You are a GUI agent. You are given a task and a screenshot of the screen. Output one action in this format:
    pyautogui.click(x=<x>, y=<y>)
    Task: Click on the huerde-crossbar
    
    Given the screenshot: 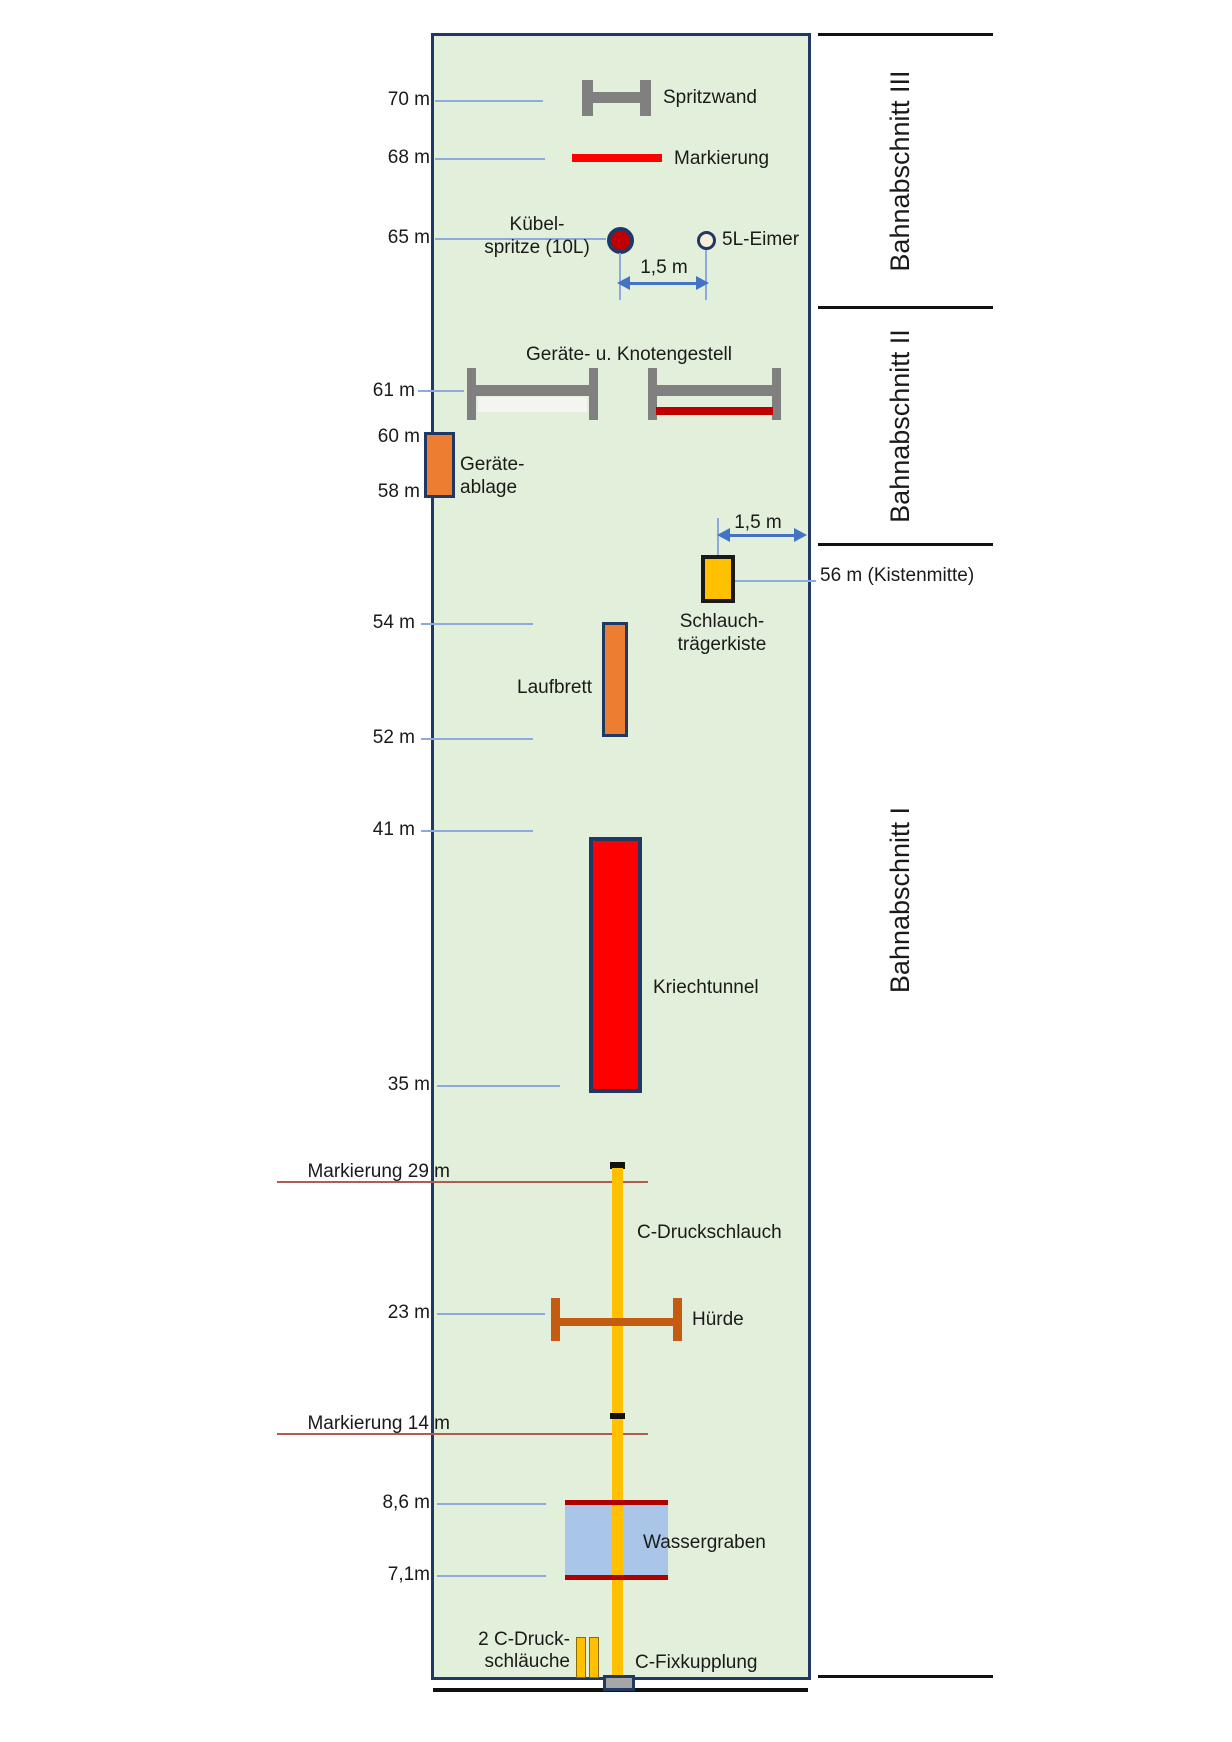 What is the action you would take?
    pyautogui.click(x=616, y=1322)
    